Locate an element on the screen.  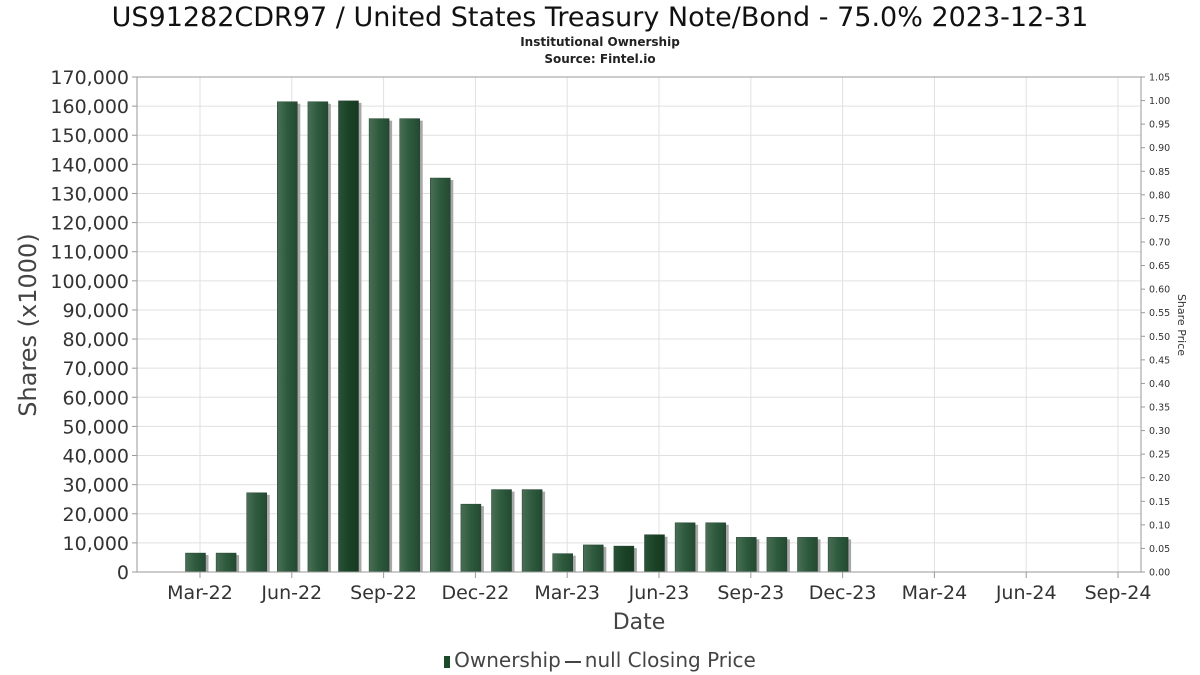
y2-tick-label: 0.90 is located at coordinates (1159, 148).